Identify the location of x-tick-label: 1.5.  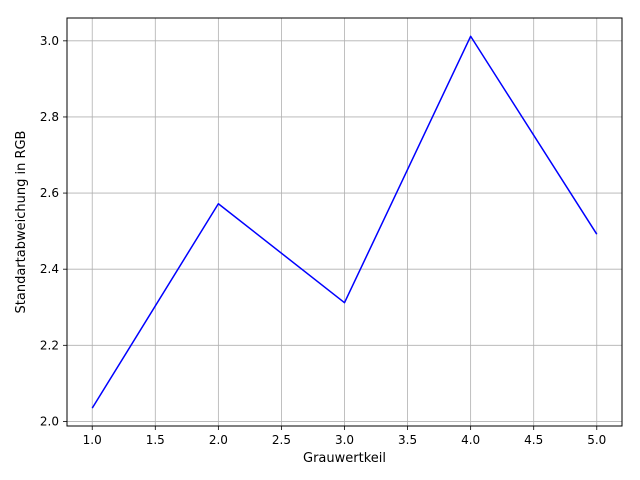
(155, 440).